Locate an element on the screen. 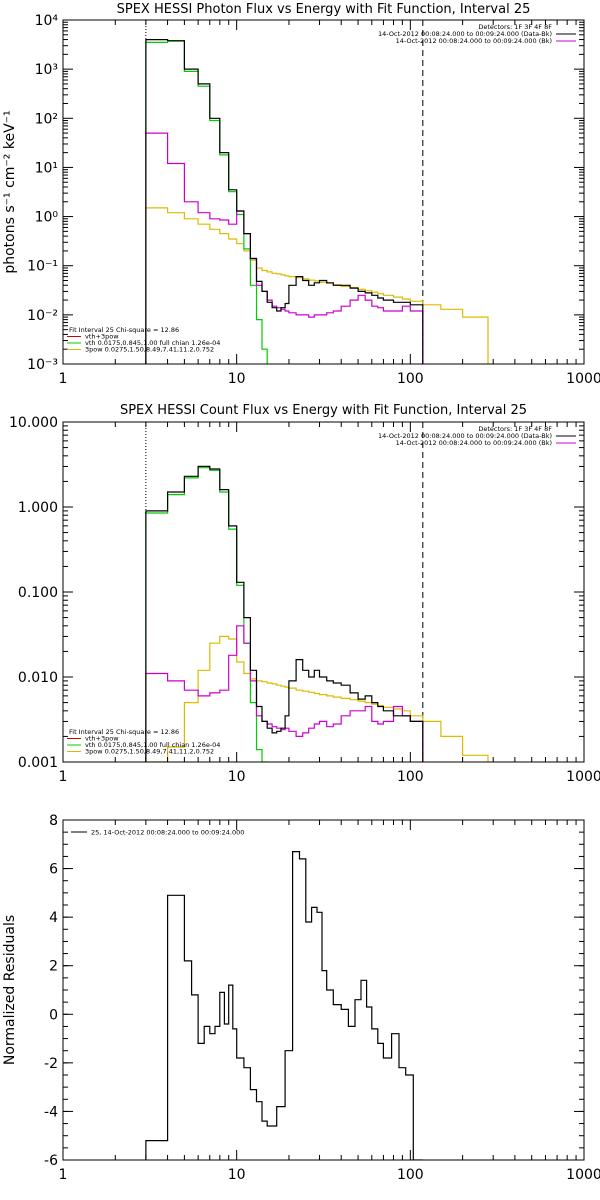 This screenshot has height=1200, width=600. y-axis-label: photons s⁻¹ cm⁻² keV⁻¹ is located at coordinates (10, 191).